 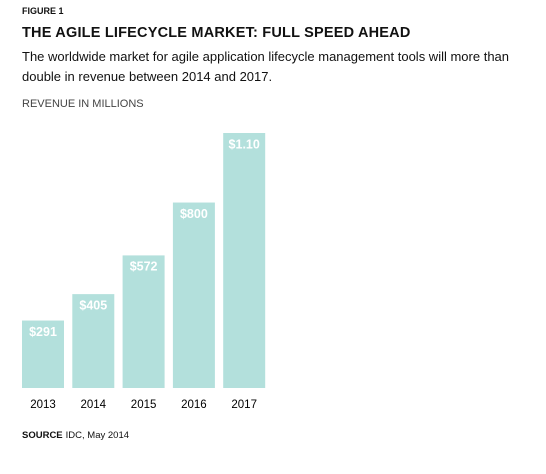 What do you see at coordinates (42, 435) in the screenshot?
I see `source-label: SOURCE` at bounding box center [42, 435].